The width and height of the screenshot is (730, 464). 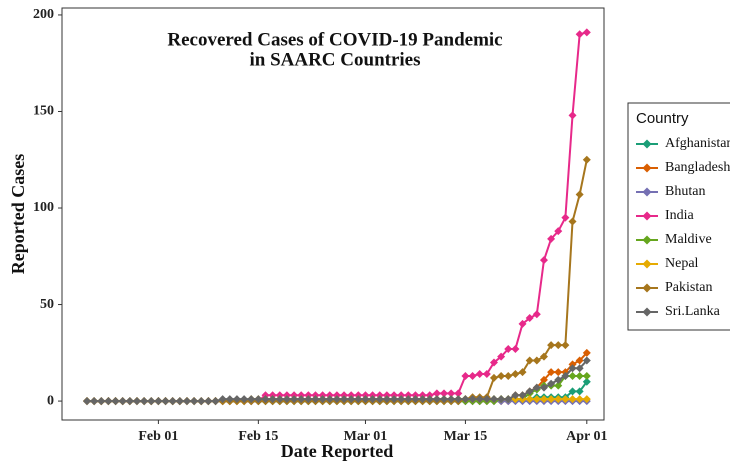 What do you see at coordinates (680, 215) in the screenshot?
I see `legend-label: India` at bounding box center [680, 215].